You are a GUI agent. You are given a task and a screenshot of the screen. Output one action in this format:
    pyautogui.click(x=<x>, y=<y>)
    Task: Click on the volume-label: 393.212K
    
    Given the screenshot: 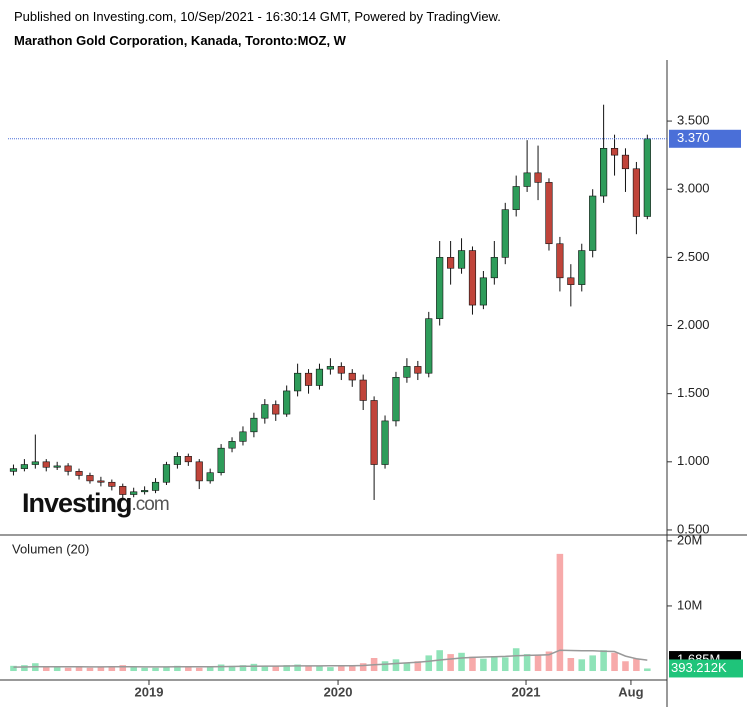 What is the action you would take?
    pyautogui.click(x=699, y=667)
    